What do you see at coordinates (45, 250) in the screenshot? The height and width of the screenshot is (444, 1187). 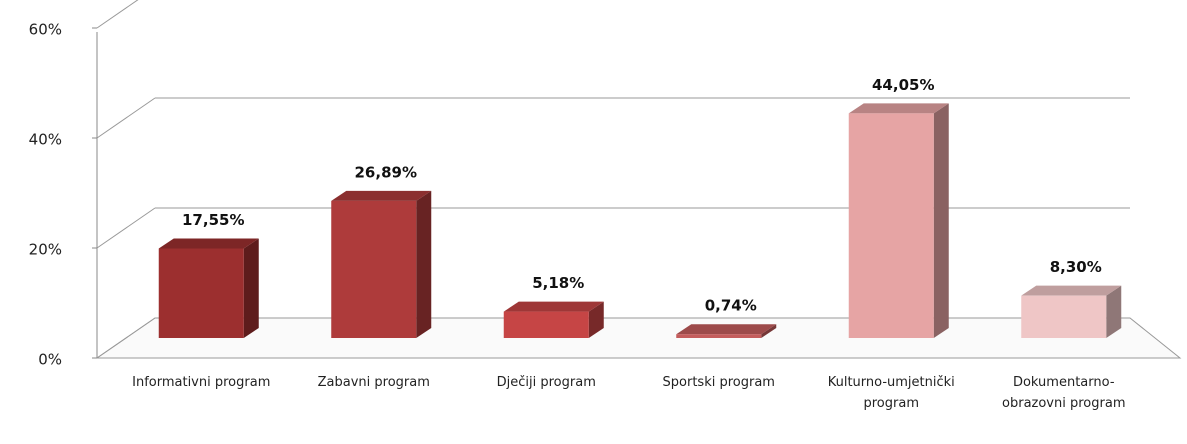 I see `y-tick-label: 20%` at bounding box center [45, 250].